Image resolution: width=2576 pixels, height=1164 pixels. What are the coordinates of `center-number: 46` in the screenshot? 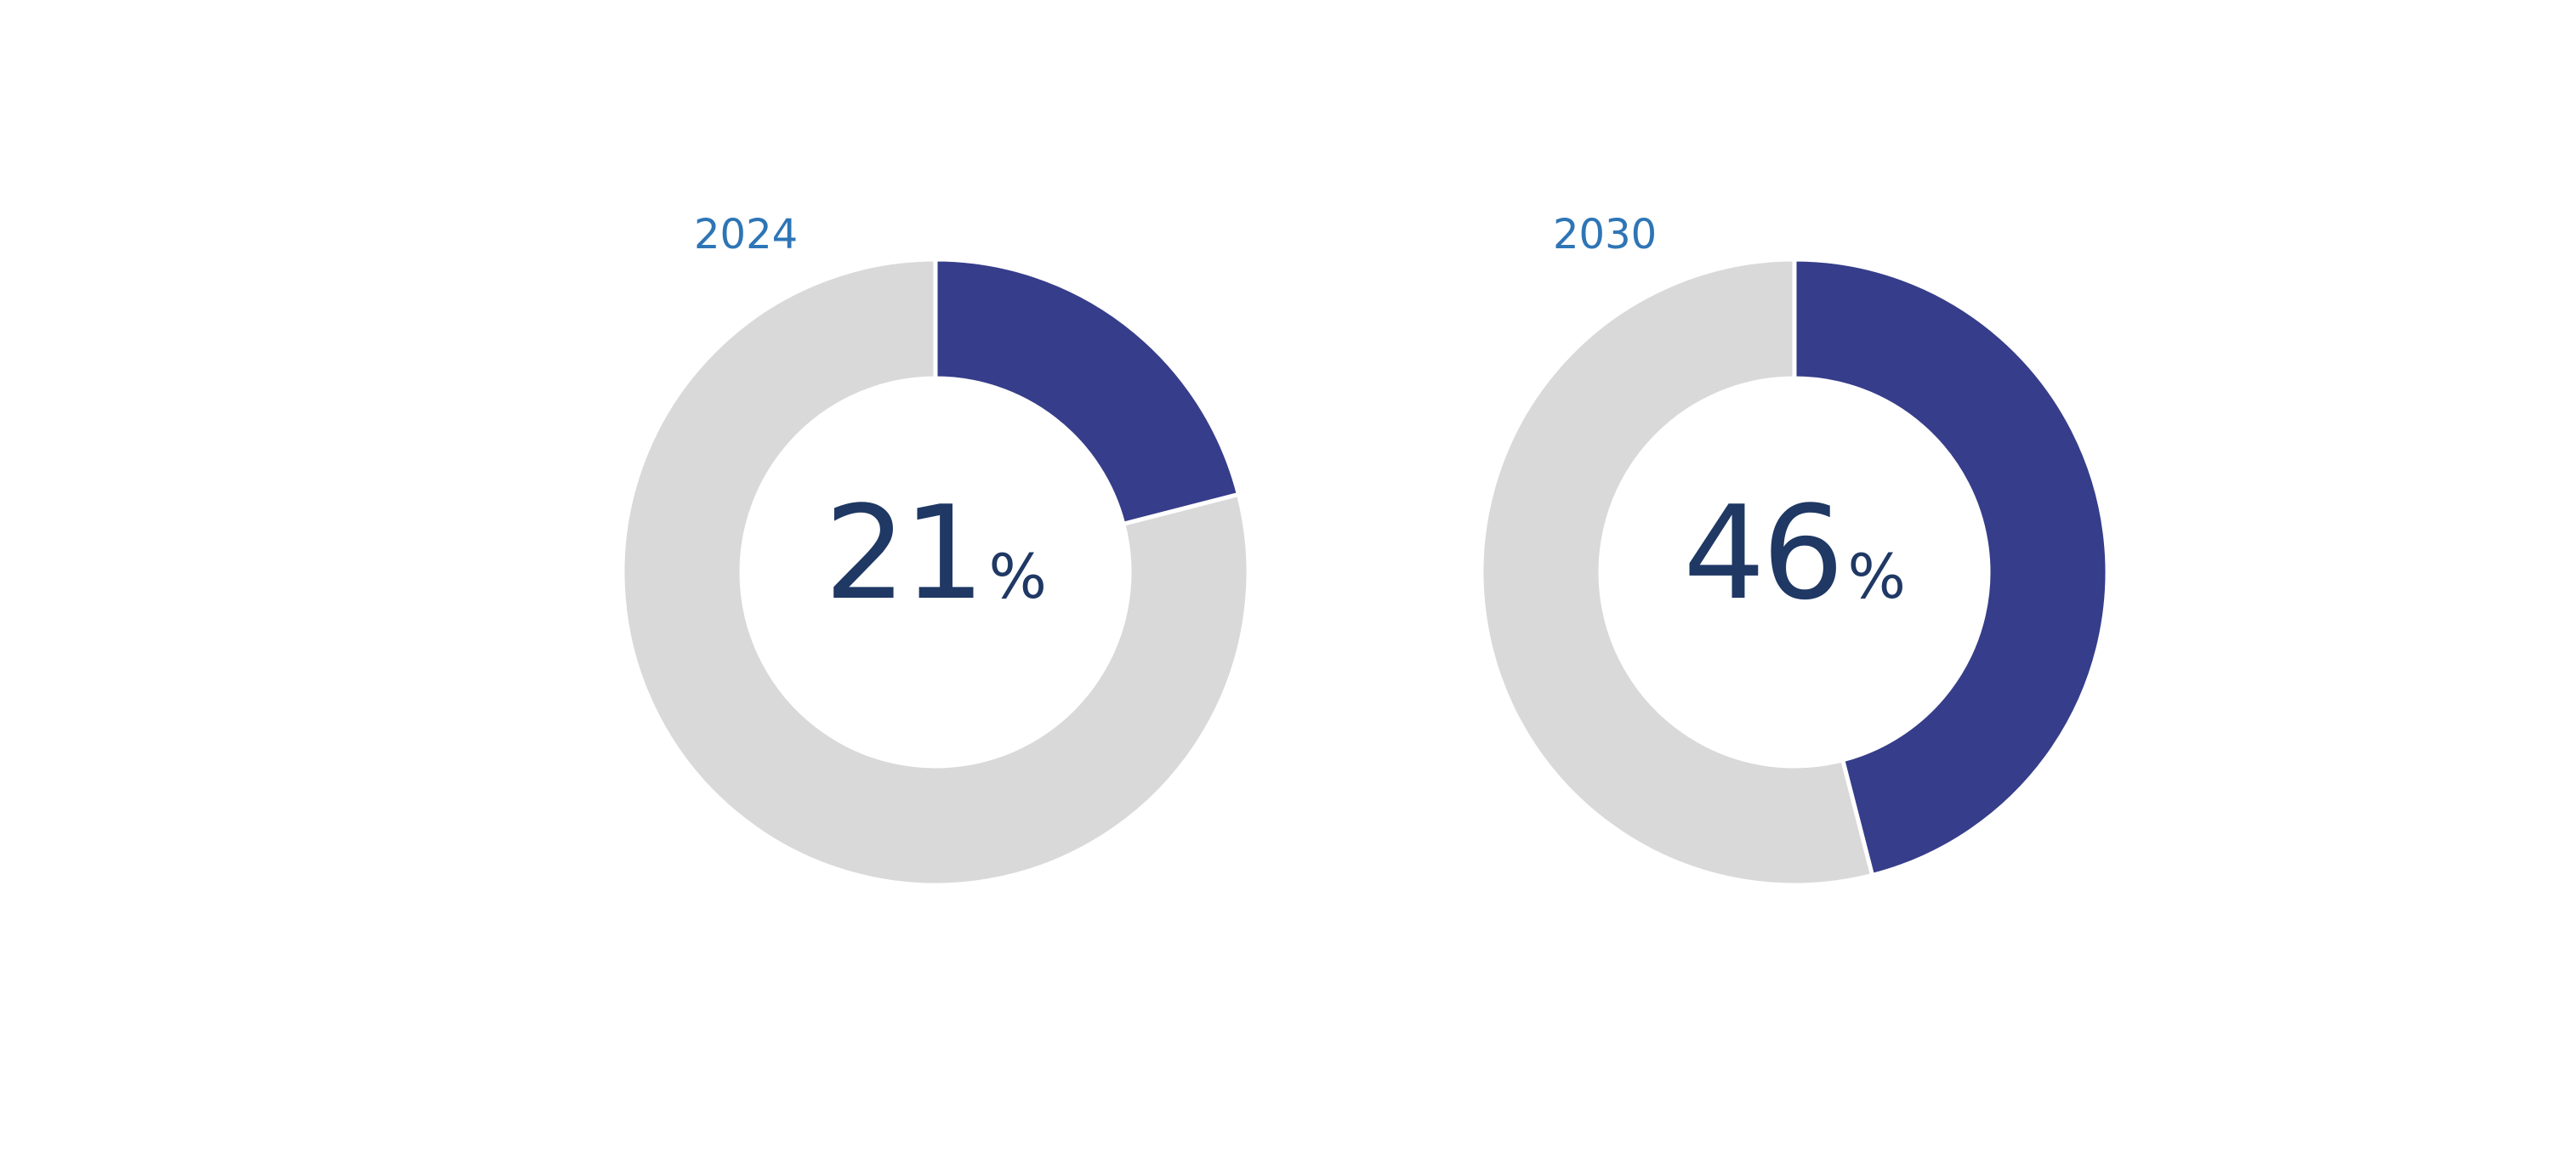 It's located at (1763, 553).